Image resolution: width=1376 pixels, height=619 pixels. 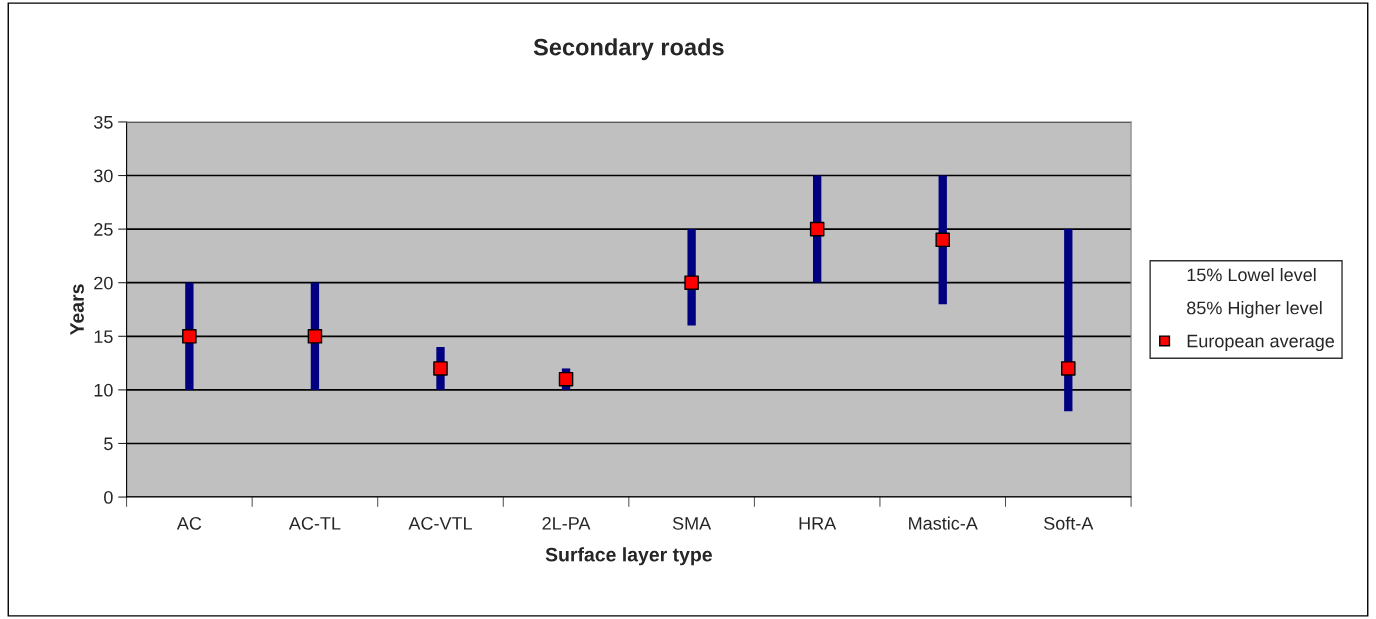 I want to click on y-axis-title: Years, so click(x=77, y=310).